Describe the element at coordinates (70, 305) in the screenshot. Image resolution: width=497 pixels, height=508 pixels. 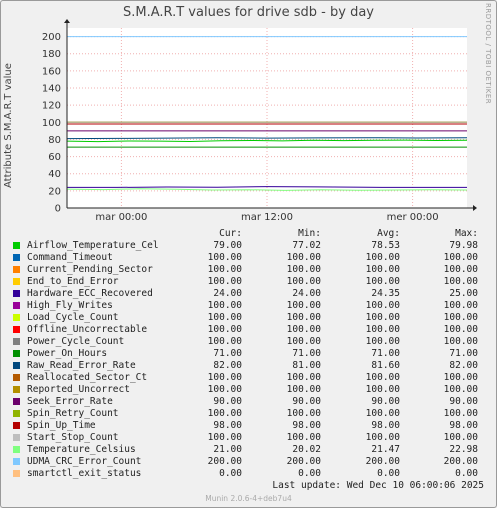
I see `legend-series-name: High_Fly_Writes` at that location.